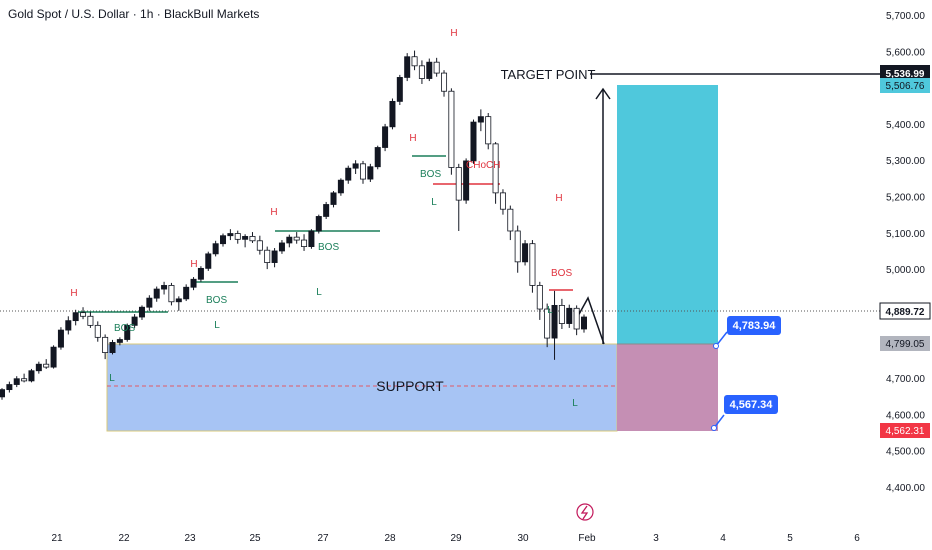 The width and height of the screenshot is (932, 550). I want to click on stop-price-value: 4,562.31, so click(905, 431).